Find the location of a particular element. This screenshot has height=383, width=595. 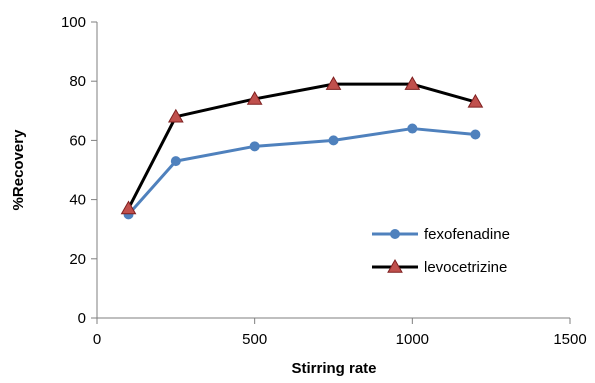

y-axis-title: %Recovery is located at coordinates (18, 170).